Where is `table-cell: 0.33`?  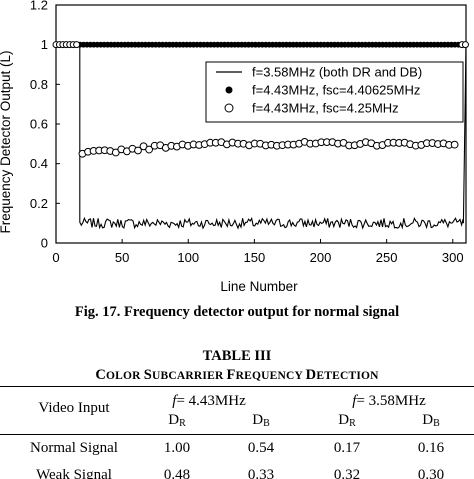
table-cell: 0.33 is located at coordinates (261, 473).